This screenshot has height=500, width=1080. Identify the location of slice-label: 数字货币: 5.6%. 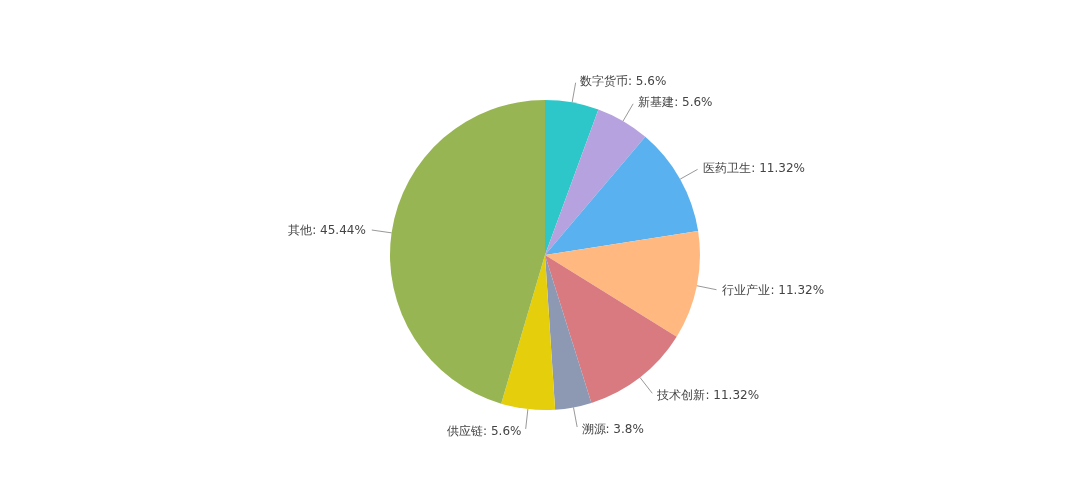
(623, 80).